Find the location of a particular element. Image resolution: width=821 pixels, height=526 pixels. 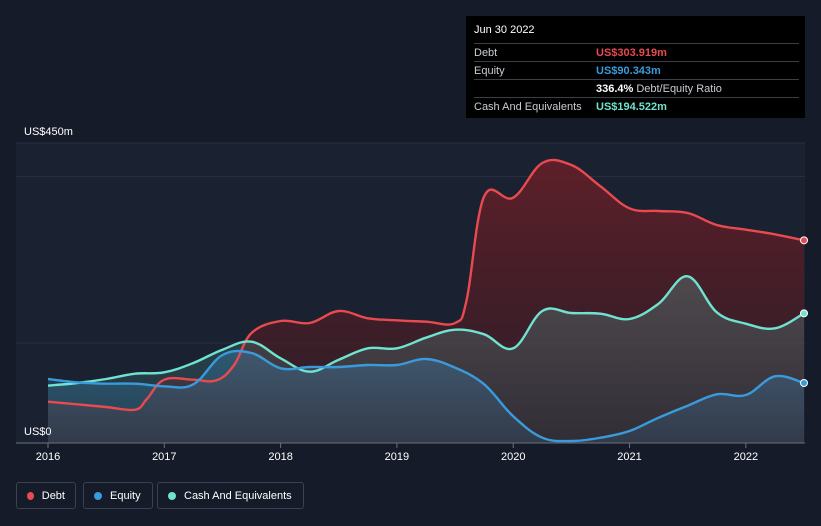

series-endpoints is located at coordinates (804, 311).